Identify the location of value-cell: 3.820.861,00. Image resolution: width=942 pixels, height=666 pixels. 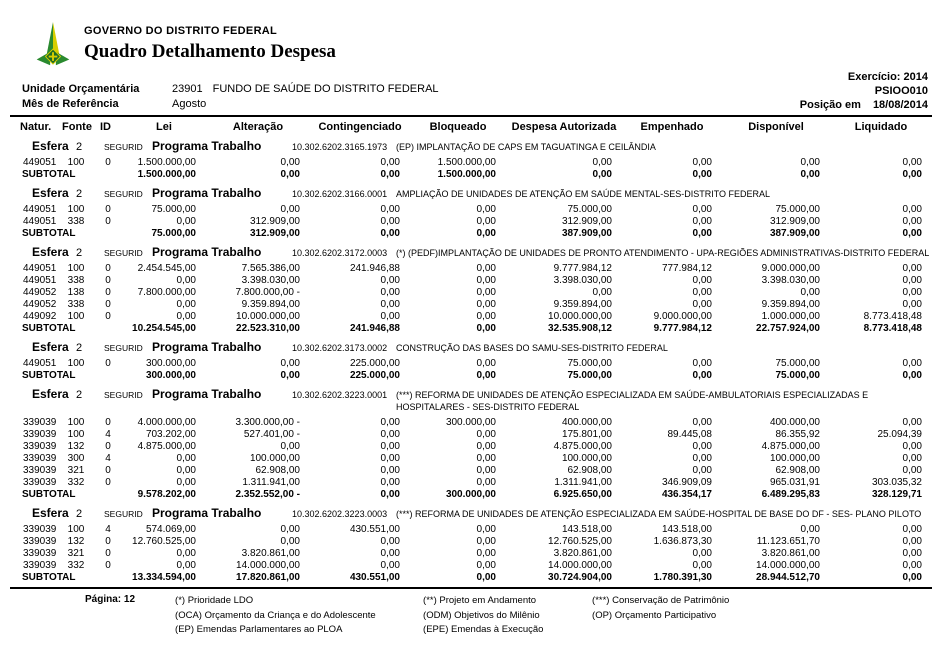
(790, 553).